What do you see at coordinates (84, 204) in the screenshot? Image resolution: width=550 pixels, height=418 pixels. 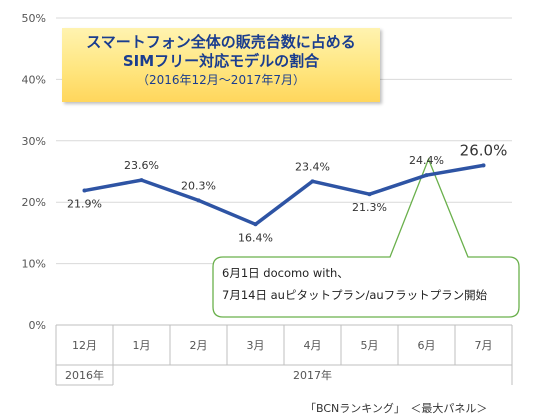 I see `data-label: 21.9%` at bounding box center [84, 204].